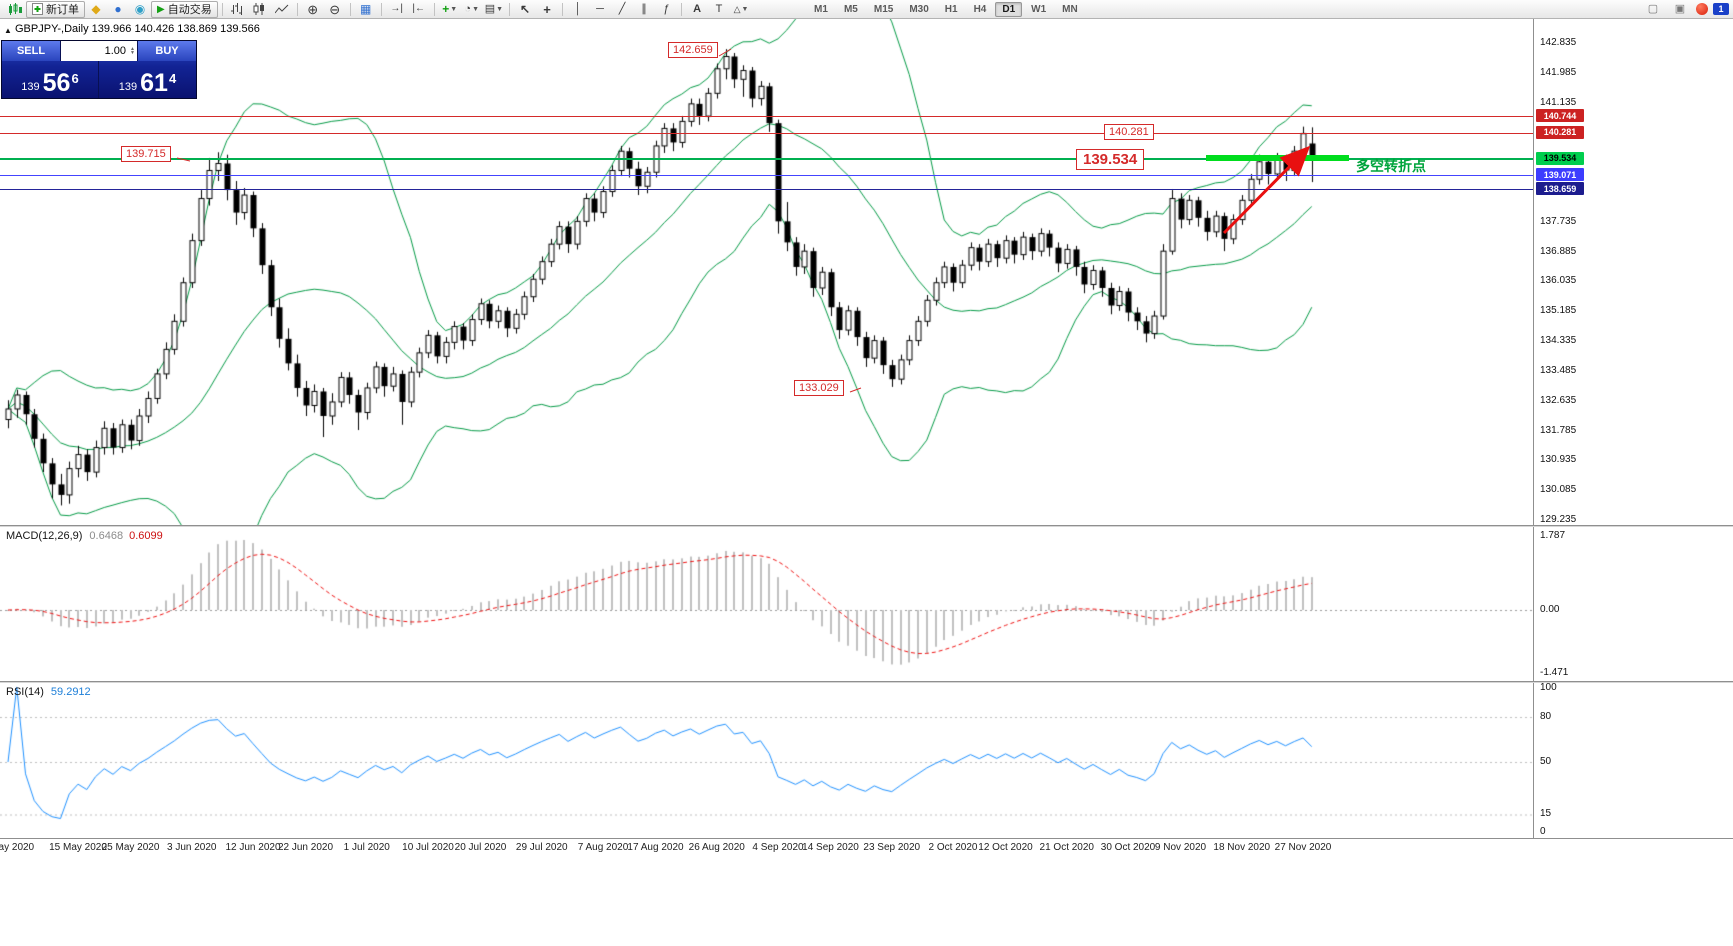  What do you see at coordinates (766, 760) in the screenshot?
I see `rsi-indicator-canvas` at bounding box center [766, 760].